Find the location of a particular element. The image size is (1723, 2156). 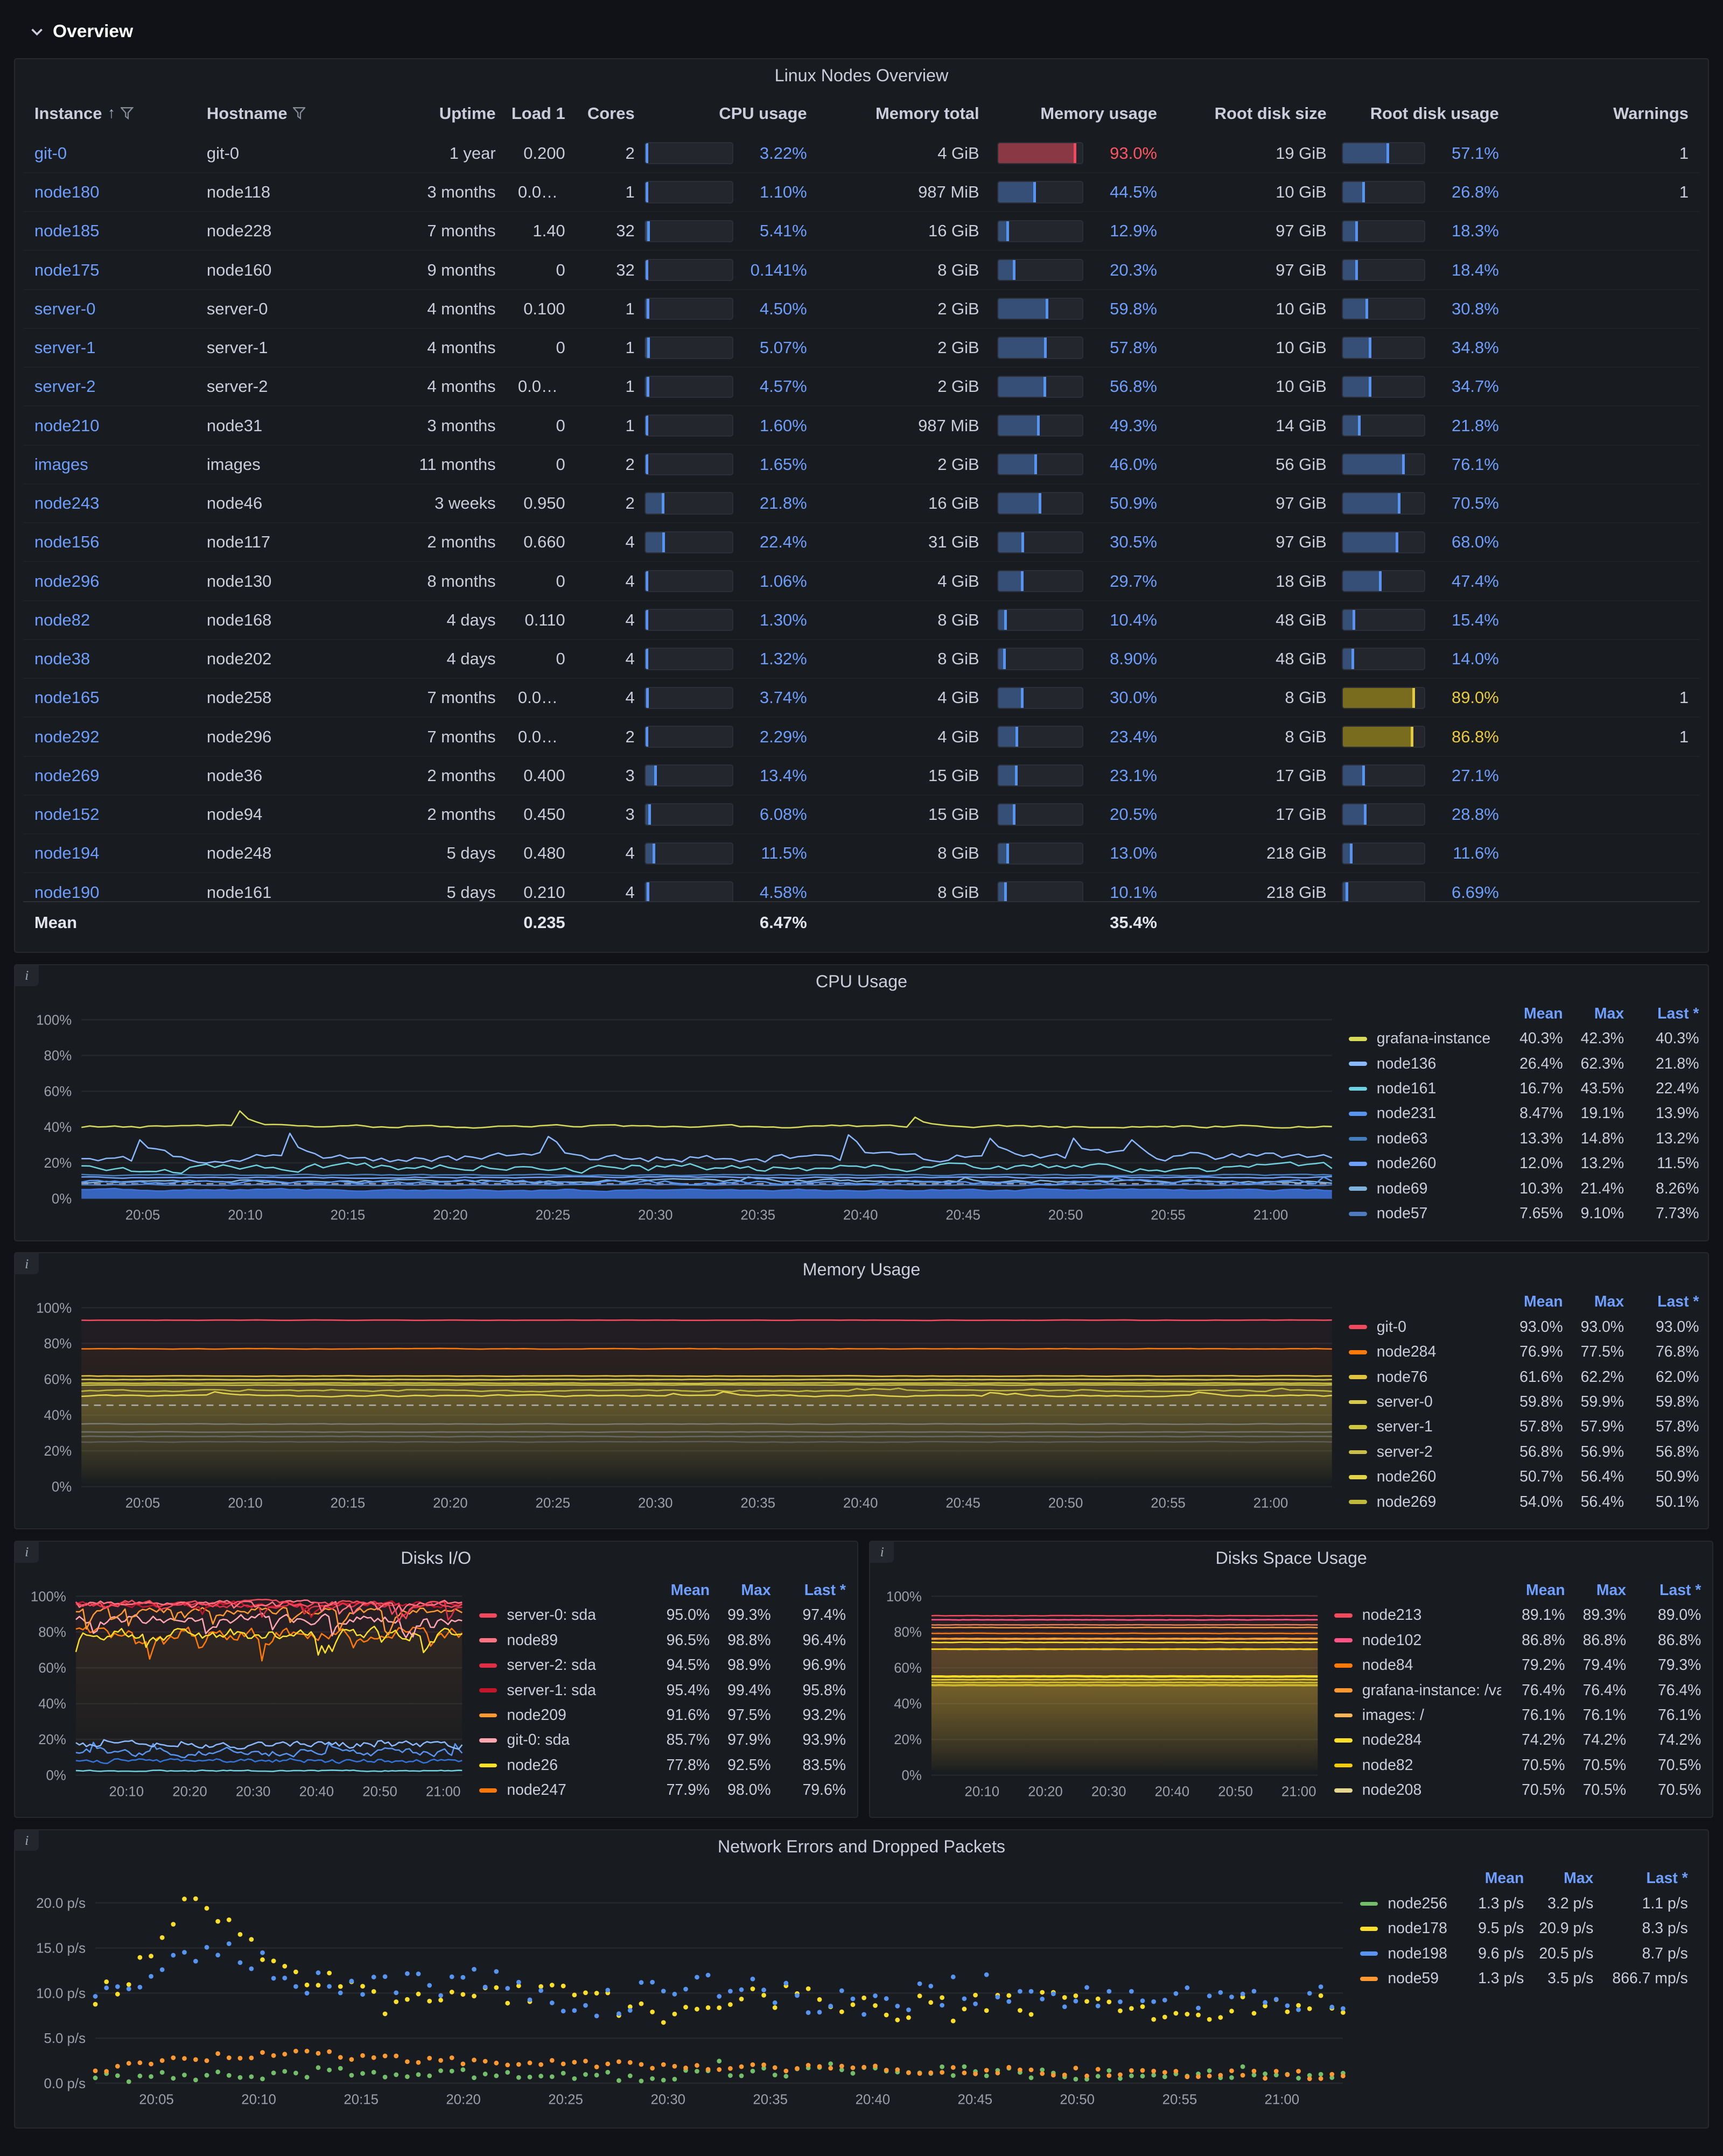

legend-series-name: node26 is located at coordinates (562, 1766).